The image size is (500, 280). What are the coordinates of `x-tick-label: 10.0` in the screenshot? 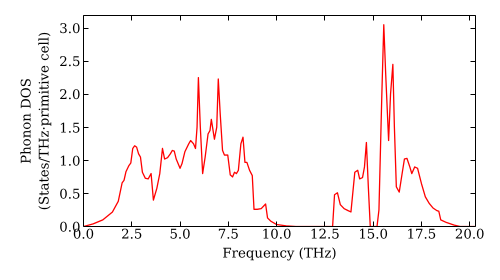 It's located at (277, 235).